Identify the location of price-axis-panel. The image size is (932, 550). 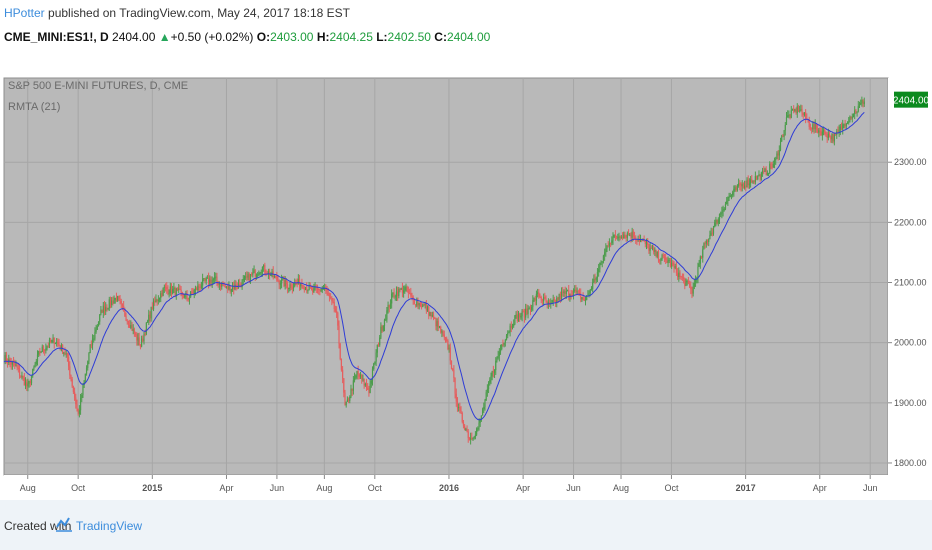
(908, 288).